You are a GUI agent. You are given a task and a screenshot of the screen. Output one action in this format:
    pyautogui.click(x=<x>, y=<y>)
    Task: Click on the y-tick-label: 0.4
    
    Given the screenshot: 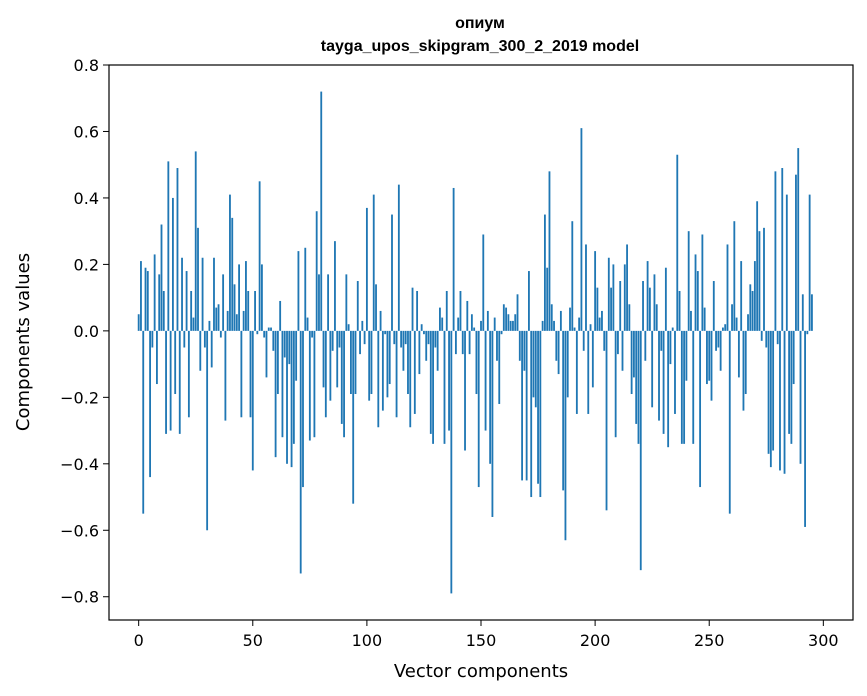 What is the action you would take?
    pyautogui.click(x=86, y=198)
    